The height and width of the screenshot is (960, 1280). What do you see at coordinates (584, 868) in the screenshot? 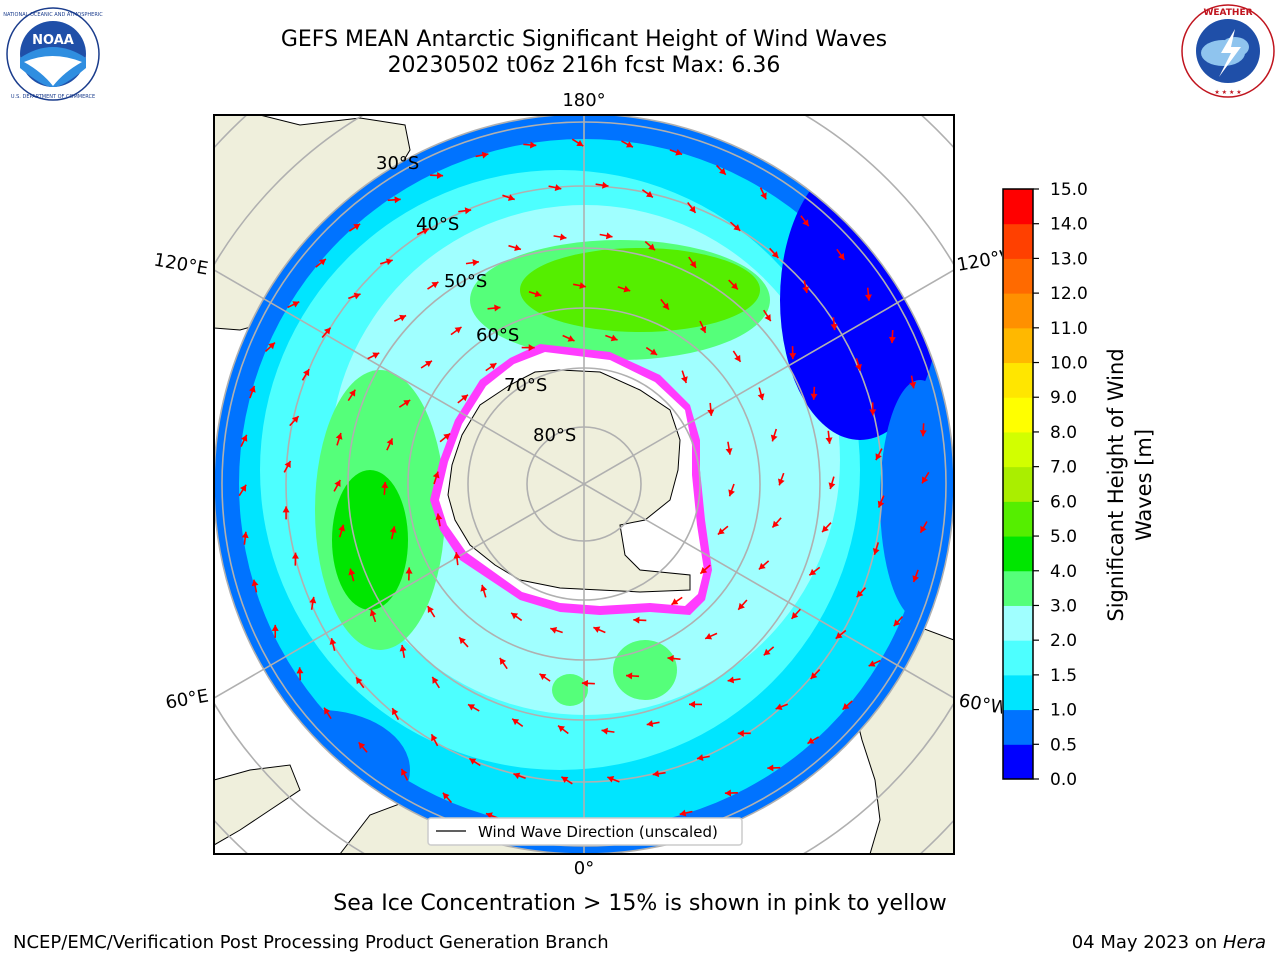
I see `lon-label-0: 0°` at bounding box center [584, 868].